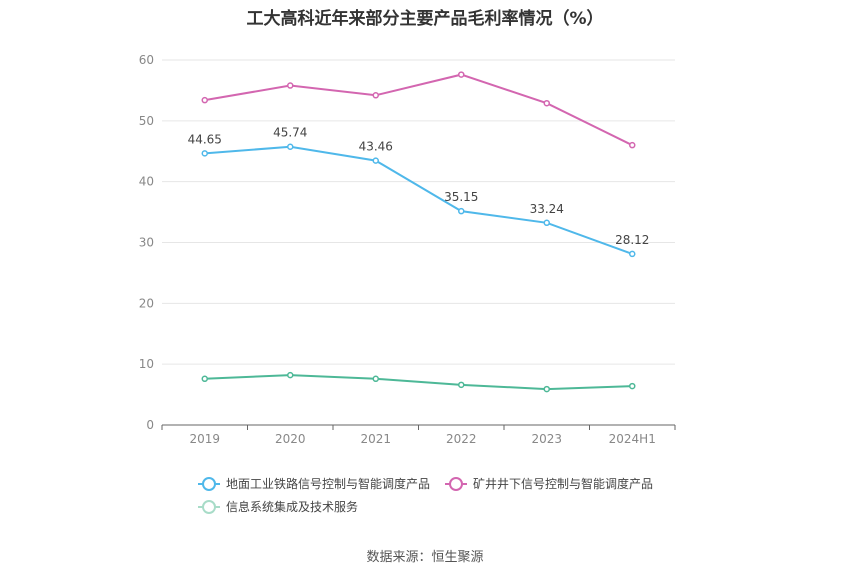 The width and height of the screenshot is (850, 575). I want to click on y-tick-label: 30, so click(146, 243).